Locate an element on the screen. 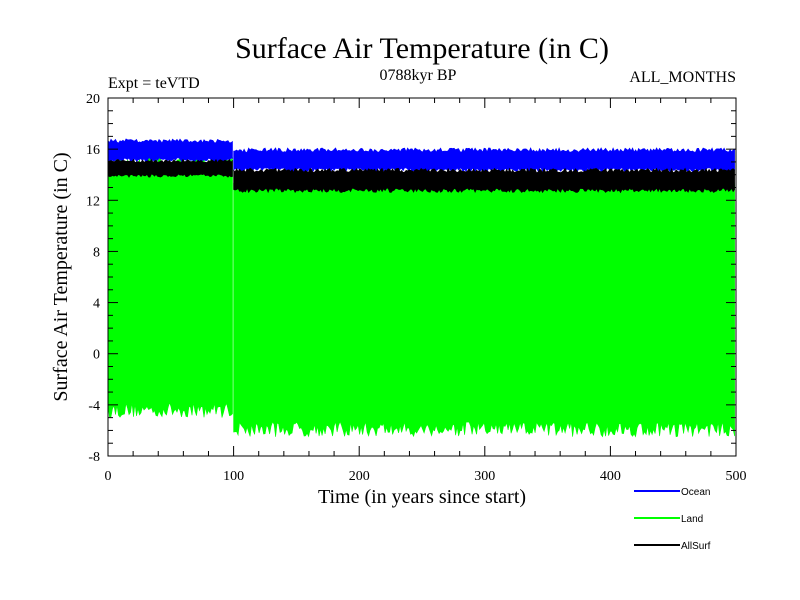 The image size is (800, 600). legend-label-ocean: Ocean is located at coordinates (695, 492).